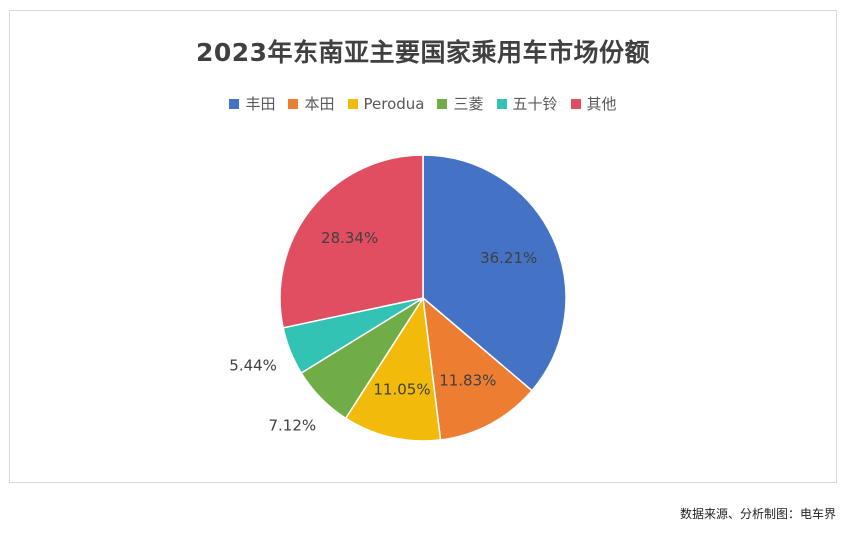 This screenshot has height=533, width=845. I want to click on legend-item: 丰田, so click(252, 103).